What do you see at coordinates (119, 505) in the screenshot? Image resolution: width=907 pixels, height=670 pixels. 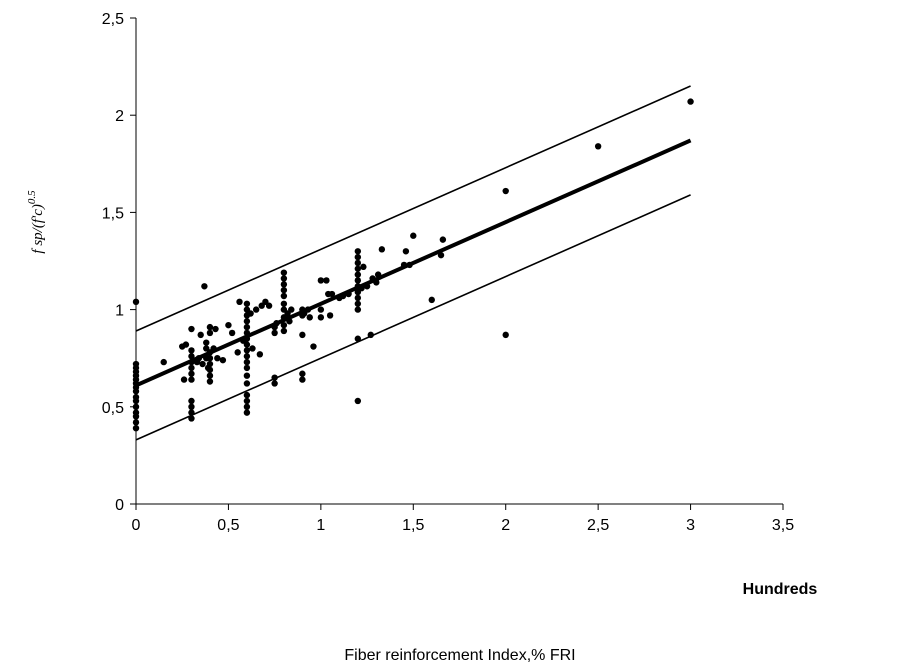 I see `y-tick-label: 0` at bounding box center [119, 505].